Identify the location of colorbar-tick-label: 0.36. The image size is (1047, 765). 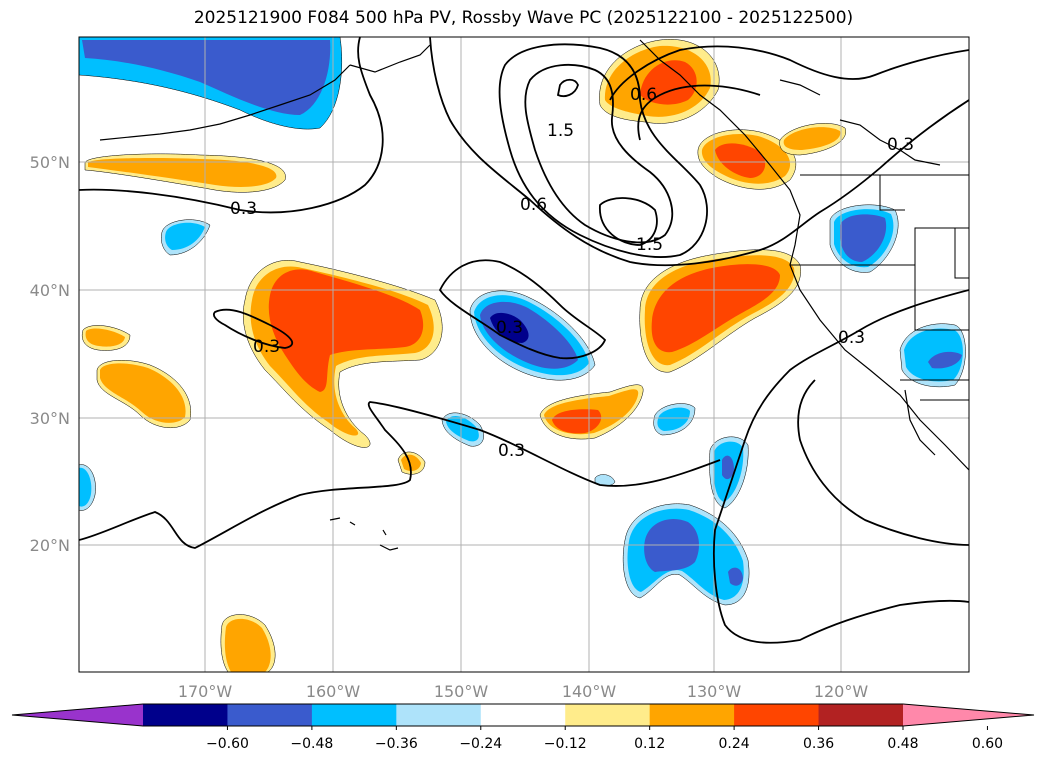
(818, 744).